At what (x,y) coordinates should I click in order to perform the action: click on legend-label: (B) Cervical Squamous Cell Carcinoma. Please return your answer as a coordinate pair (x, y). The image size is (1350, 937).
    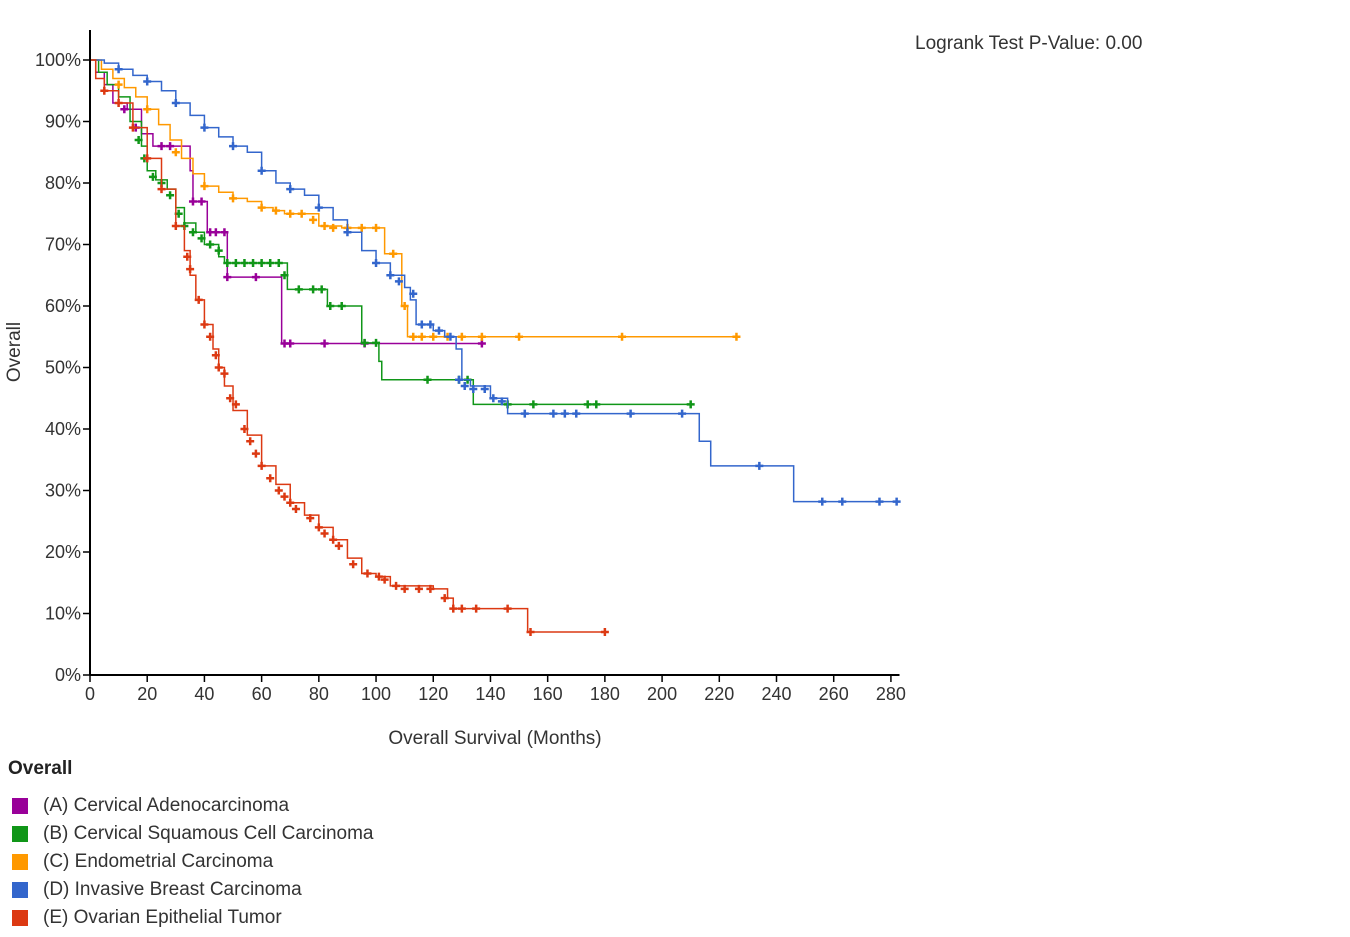
    Looking at the image, I should click on (208, 833).